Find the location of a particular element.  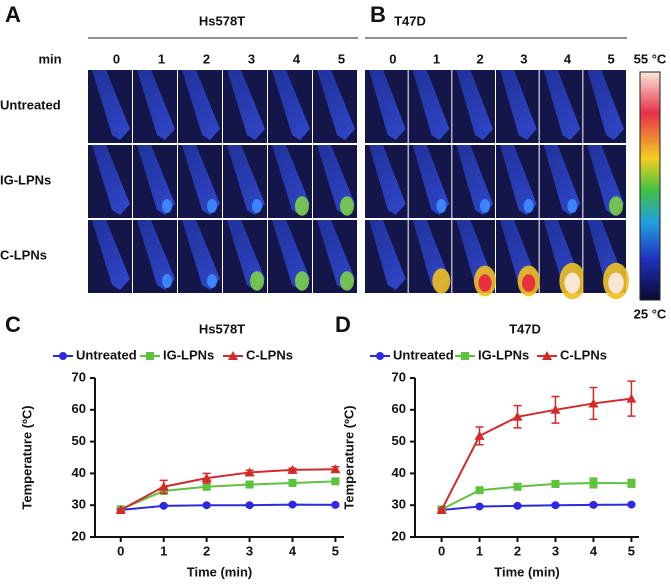

panel-letter: D is located at coordinates (343, 324).